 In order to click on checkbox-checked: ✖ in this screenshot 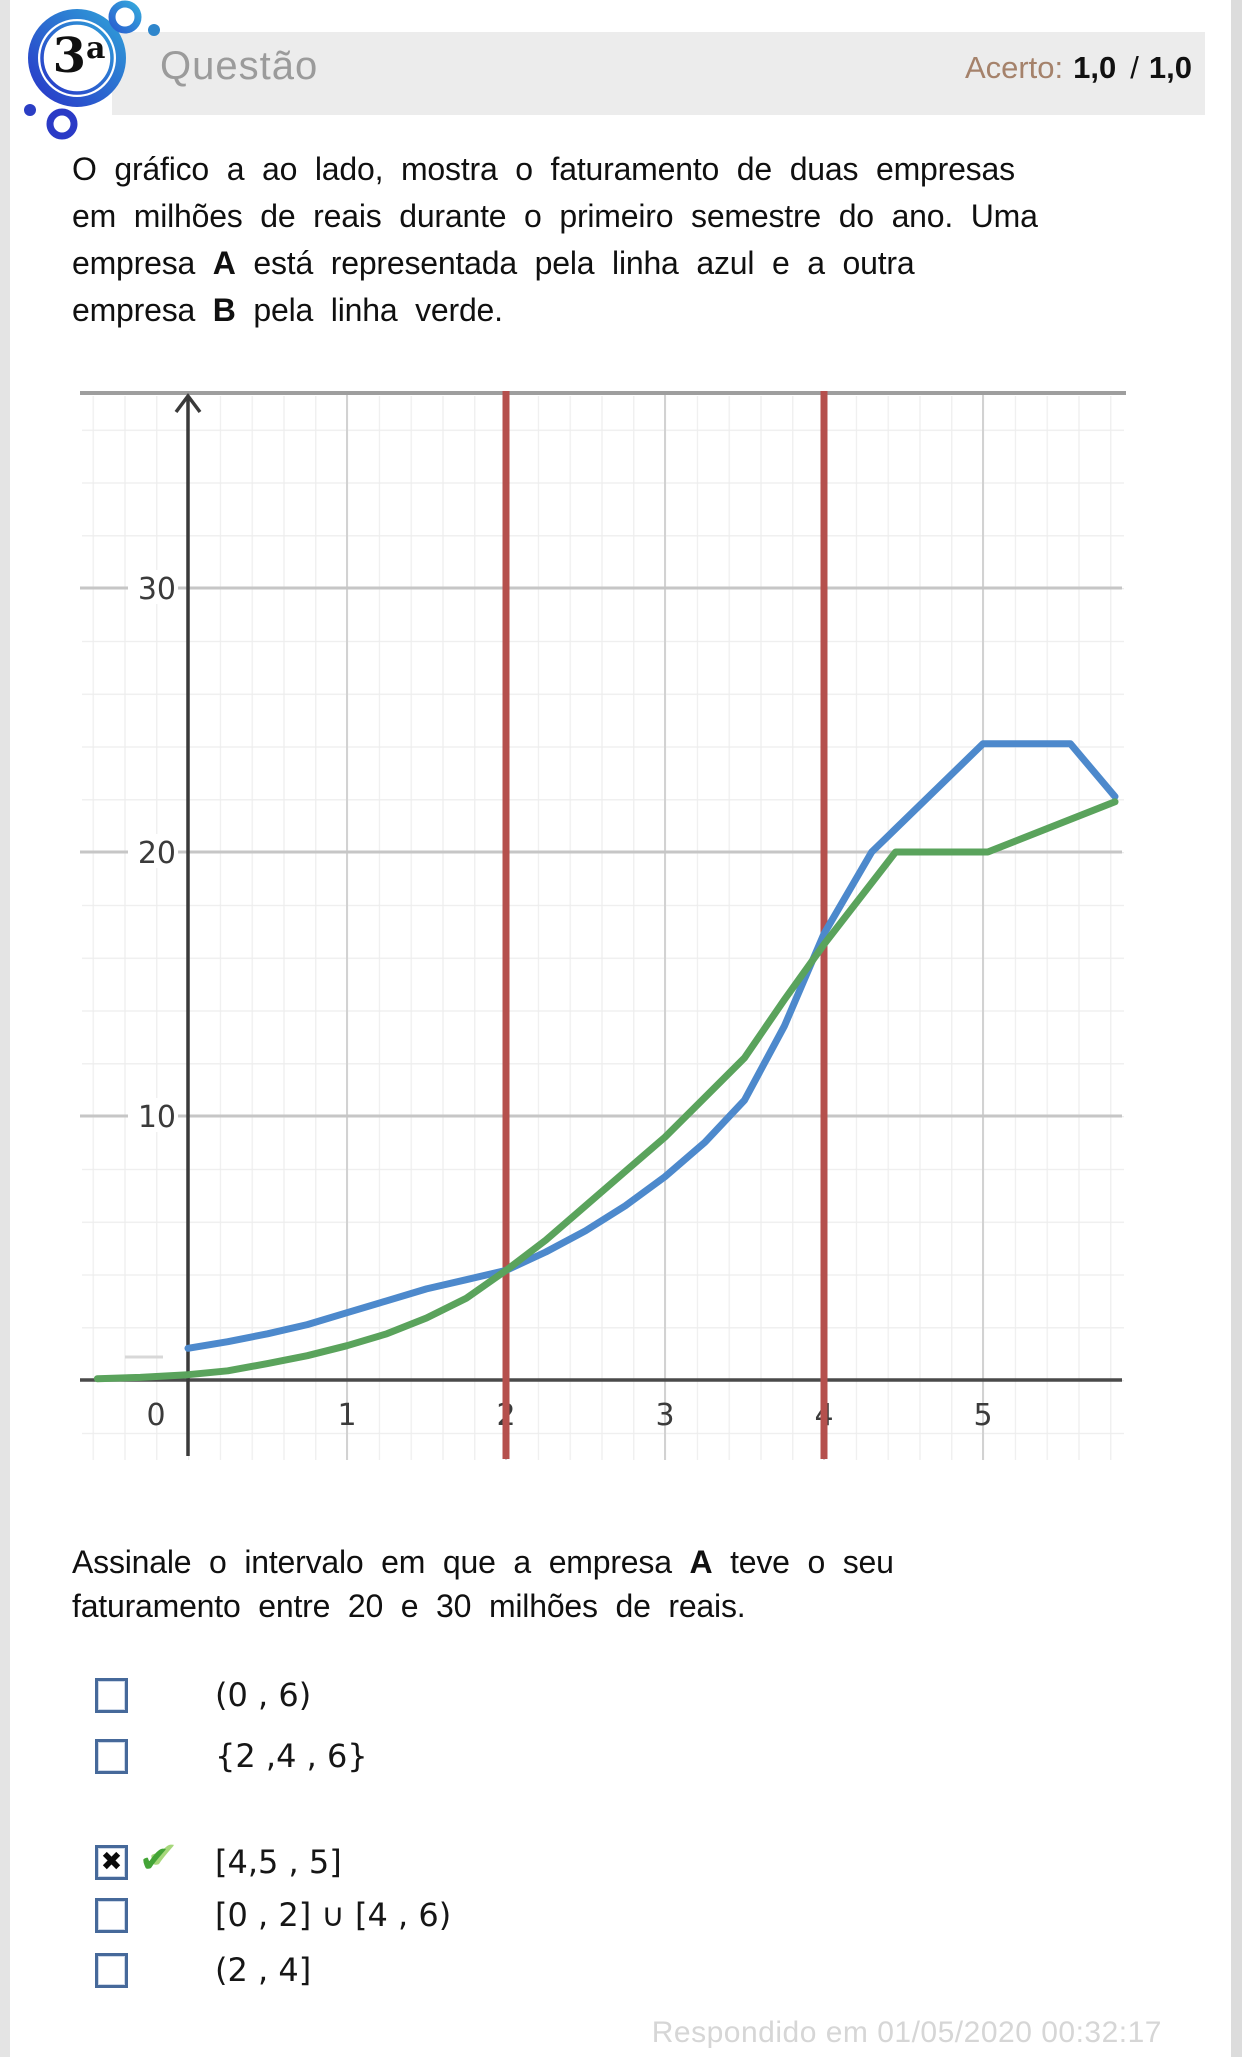, I will do `click(111, 1862)`.